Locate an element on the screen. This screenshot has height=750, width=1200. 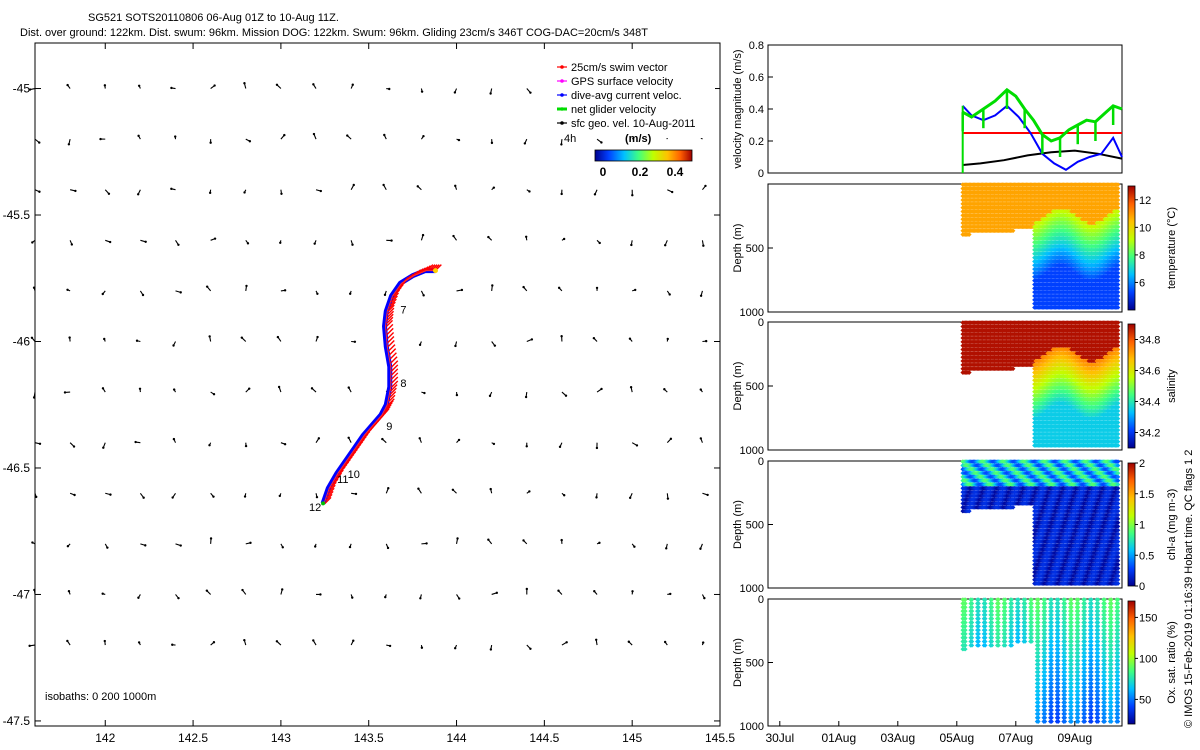
colorbar-tick-0: 0 is located at coordinates (603, 172).